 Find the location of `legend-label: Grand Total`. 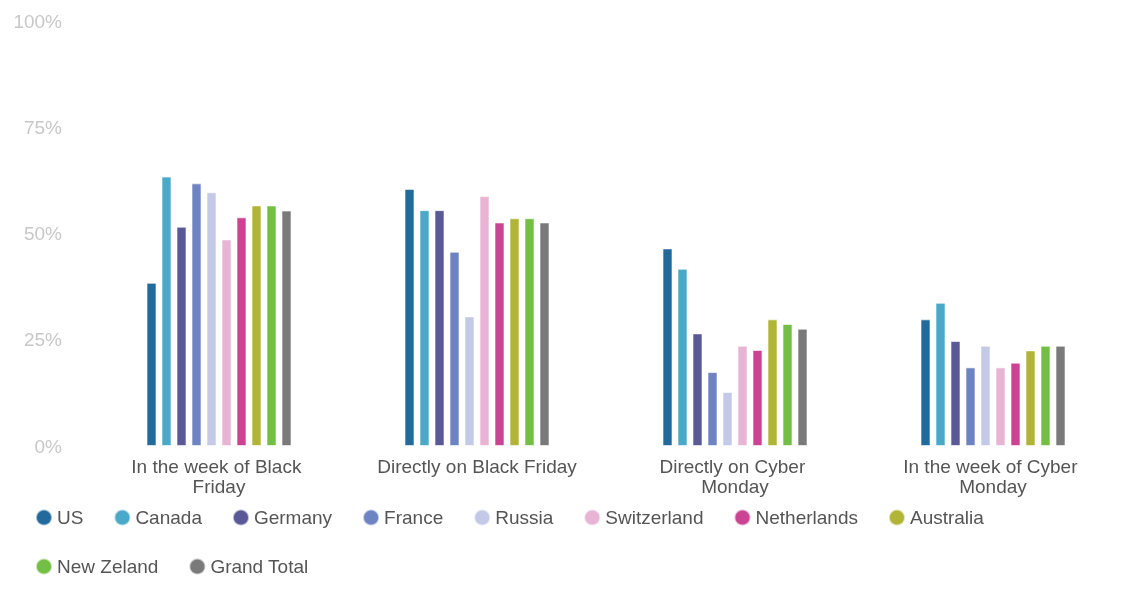

legend-label: Grand Total is located at coordinates (259, 566).